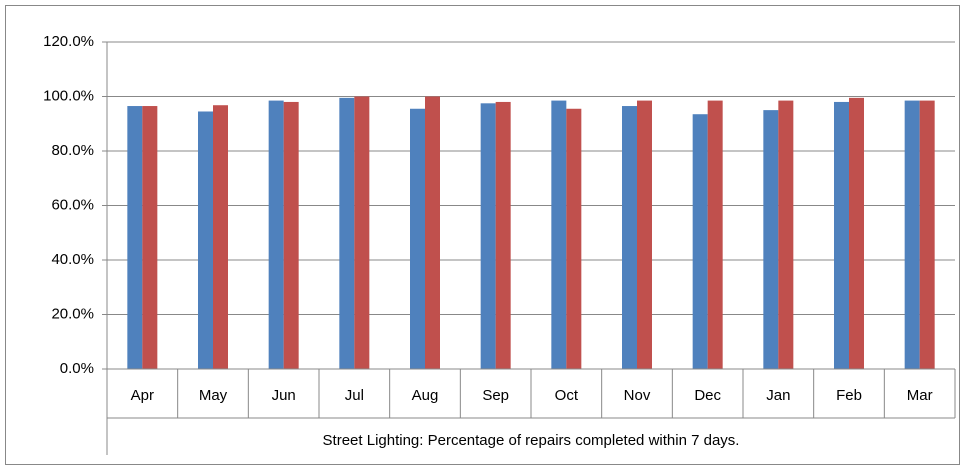 The height and width of the screenshot is (469, 964). Describe the element at coordinates (425, 395) in the screenshot. I see `x-tick-label: Aug` at that location.